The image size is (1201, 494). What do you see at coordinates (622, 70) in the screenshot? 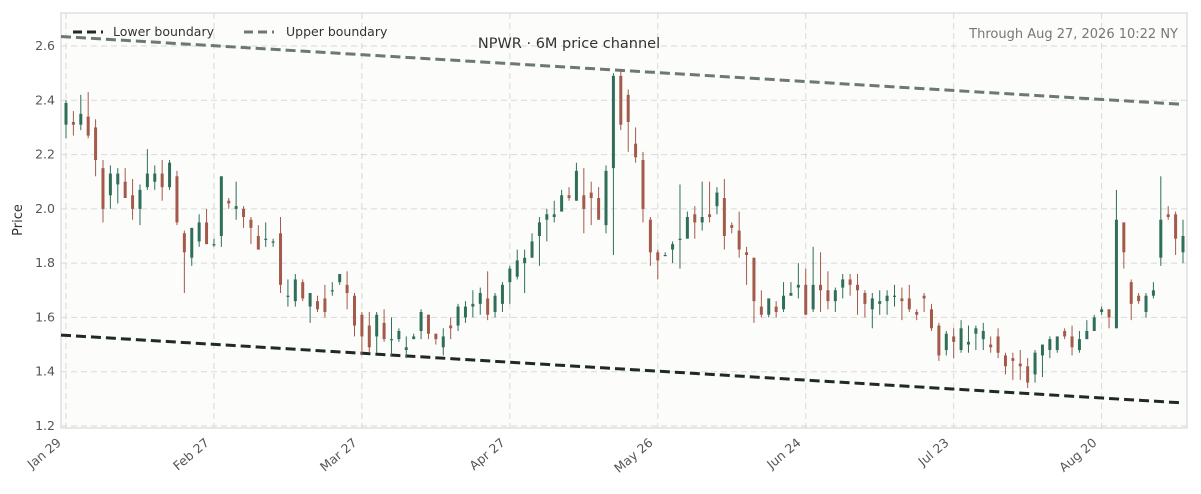
I see `upper-boundary-line` at bounding box center [622, 70].